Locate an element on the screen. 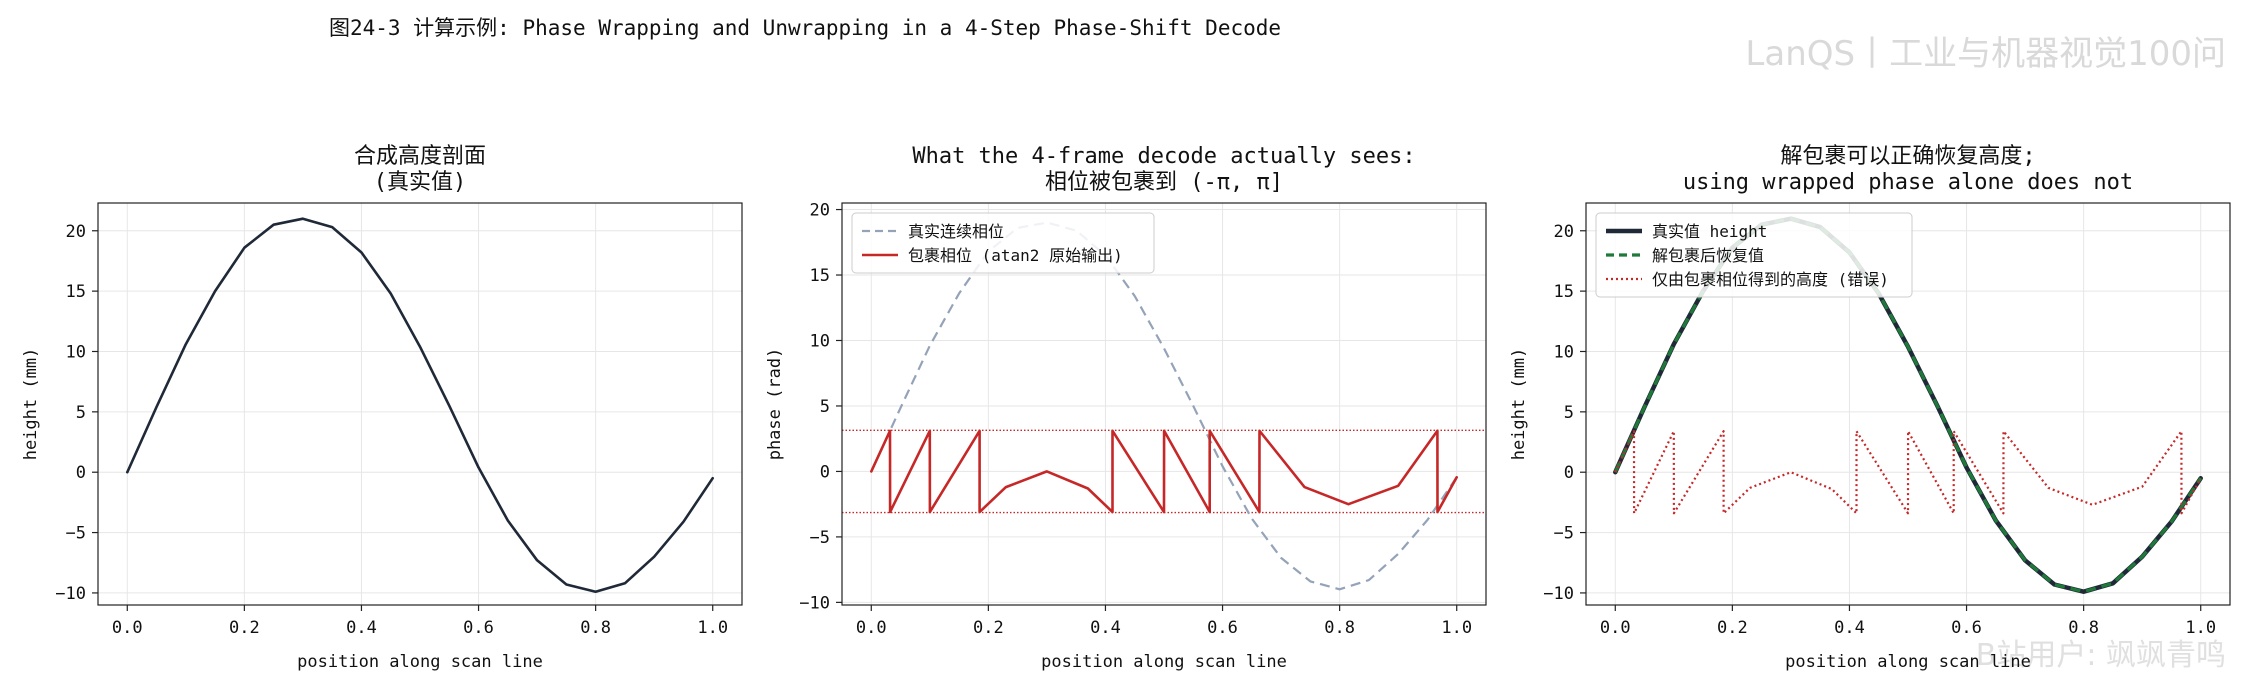 Image resolution: width=2250 pixels, height=690 pixels. chart-title-line: 合成高度剖面 is located at coordinates (420, 156).